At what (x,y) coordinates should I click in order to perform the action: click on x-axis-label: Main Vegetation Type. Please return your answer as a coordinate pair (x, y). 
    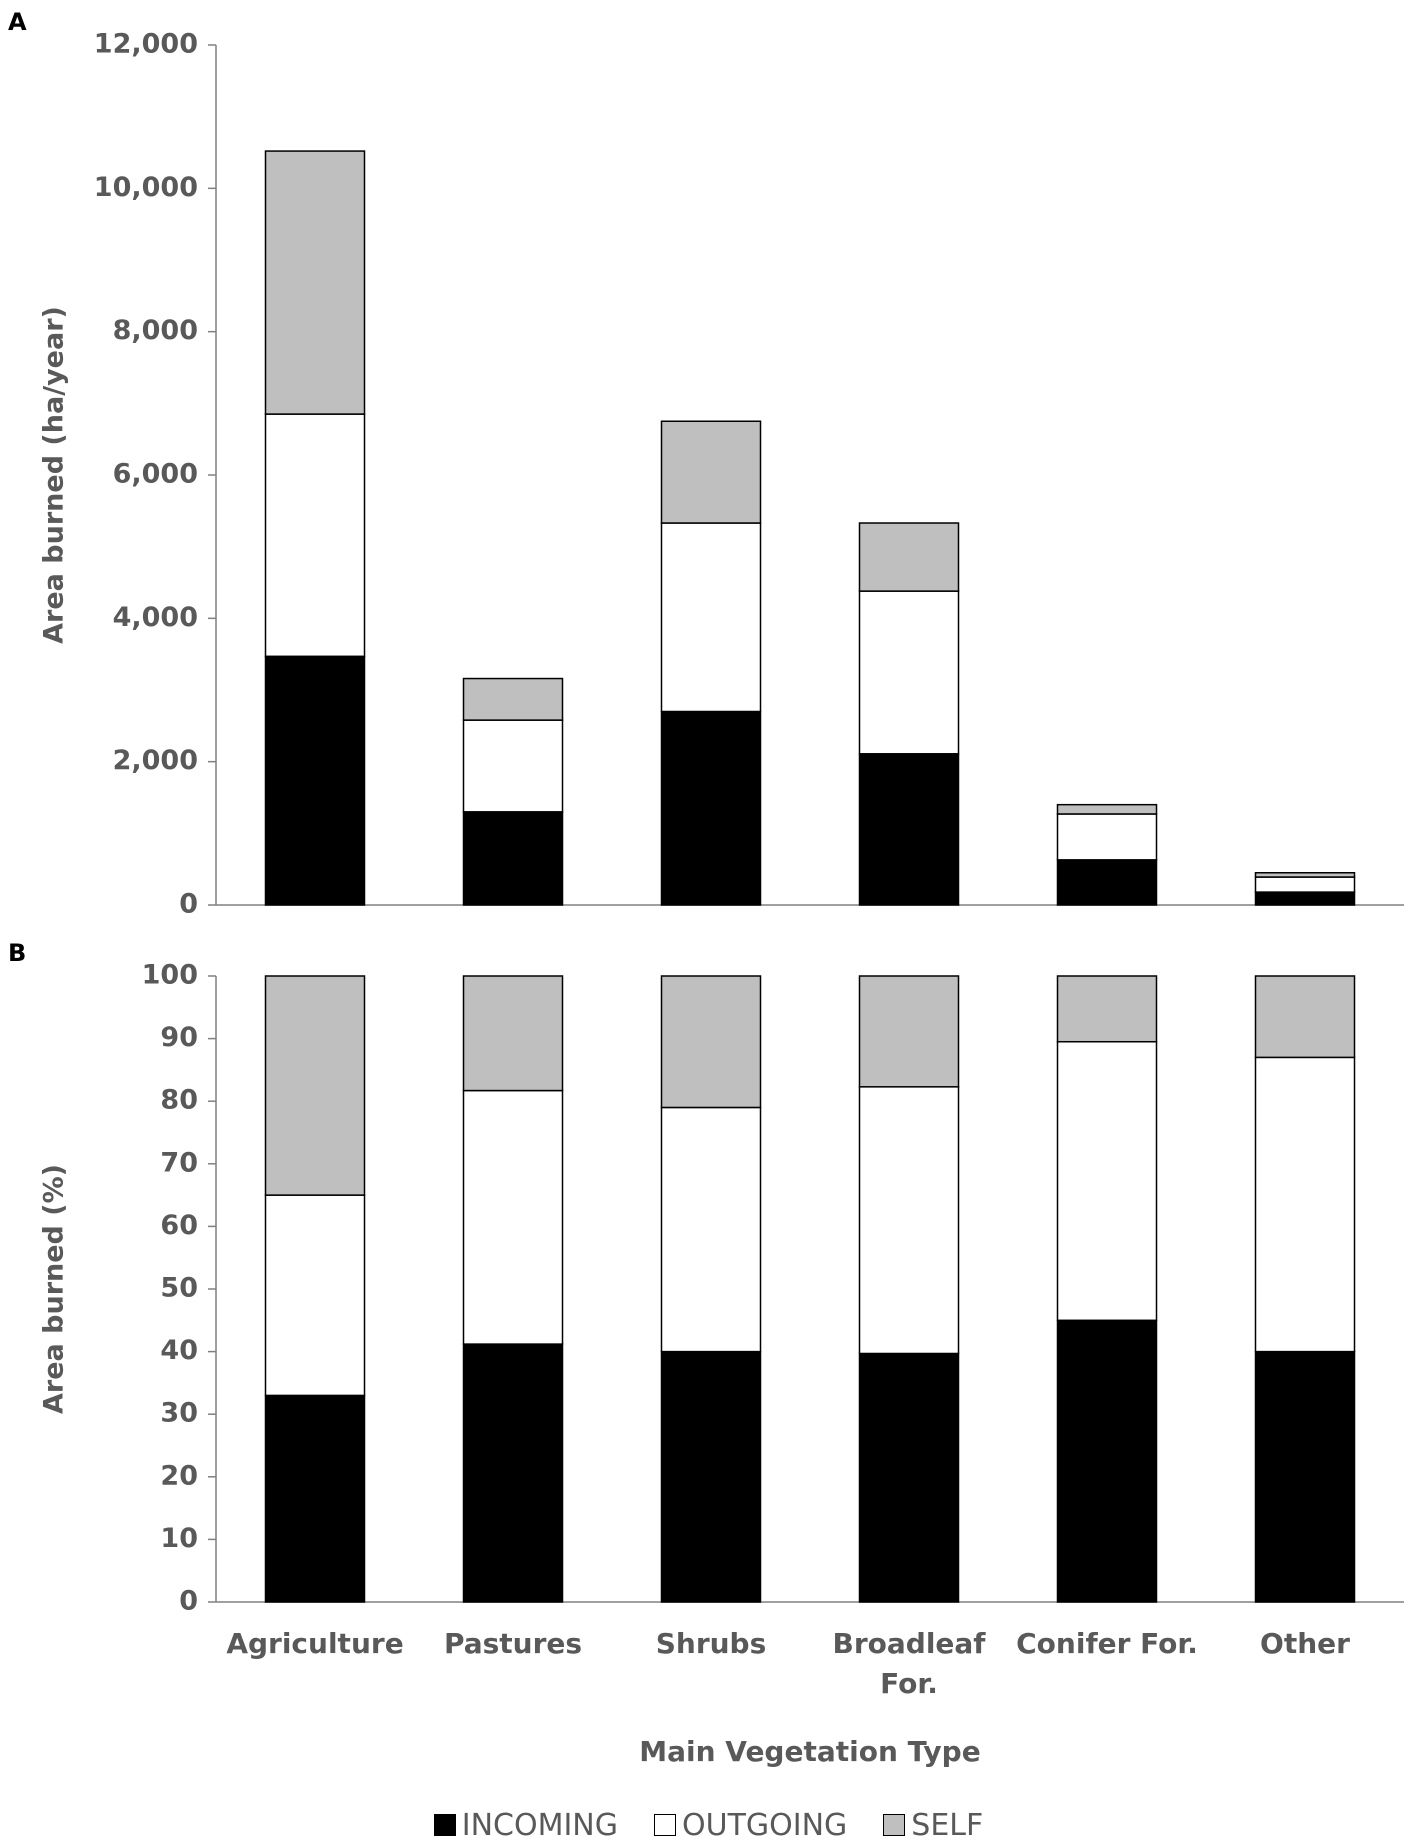
    Looking at the image, I should click on (810, 1751).